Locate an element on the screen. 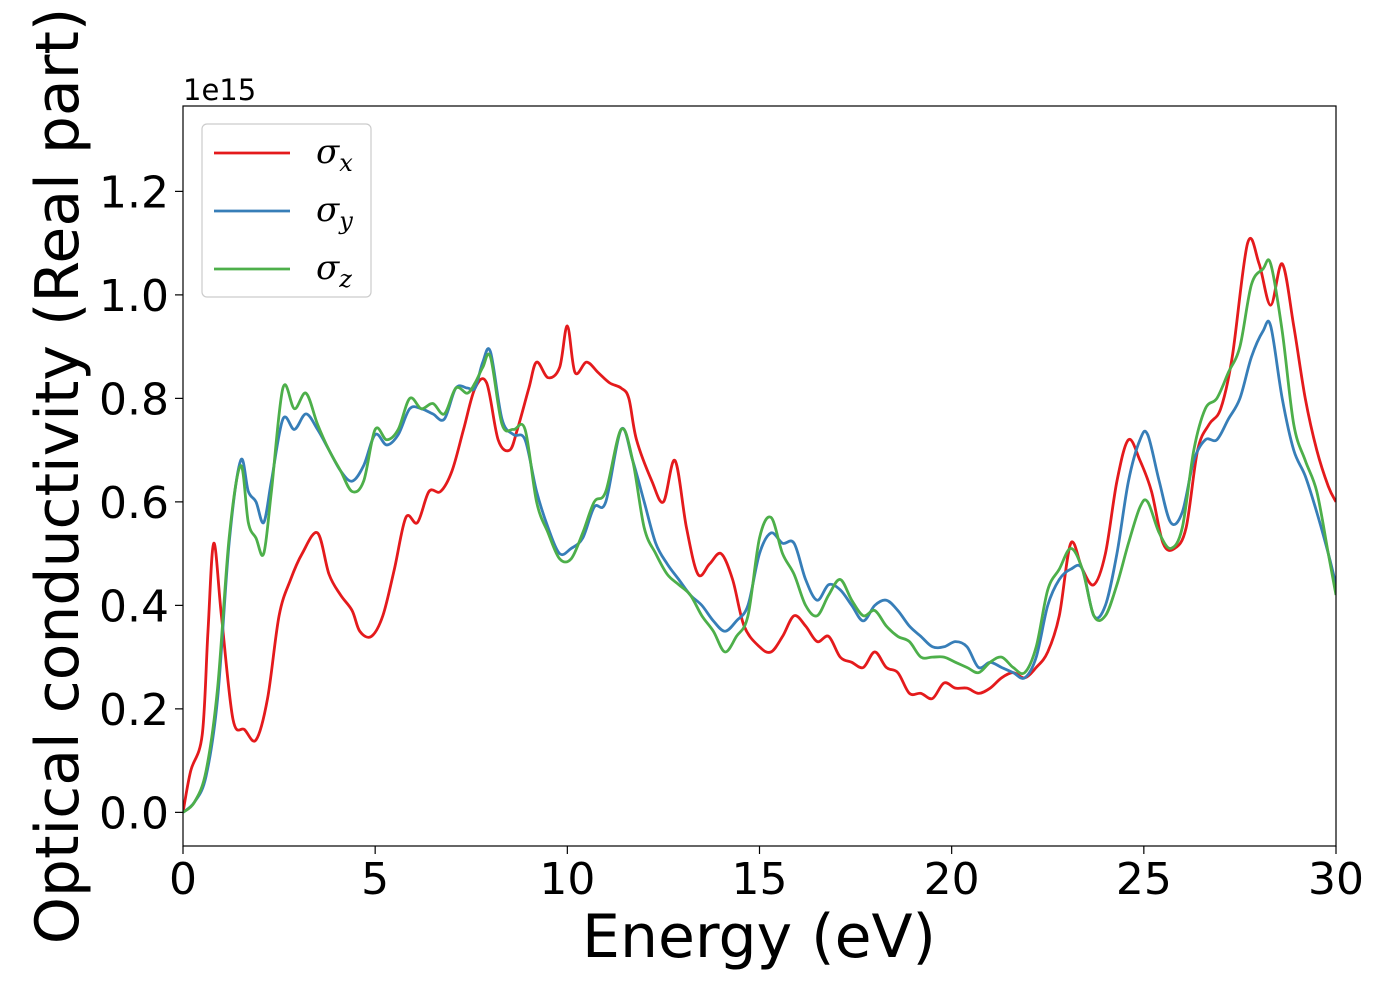 The image size is (1400, 1000). x-tick-label: 25 is located at coordinates (1144, 879).